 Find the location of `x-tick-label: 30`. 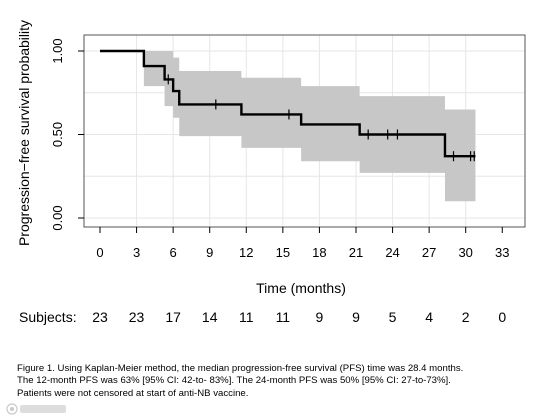

x-tick-label: 30 is located at coordinates (465, 252).